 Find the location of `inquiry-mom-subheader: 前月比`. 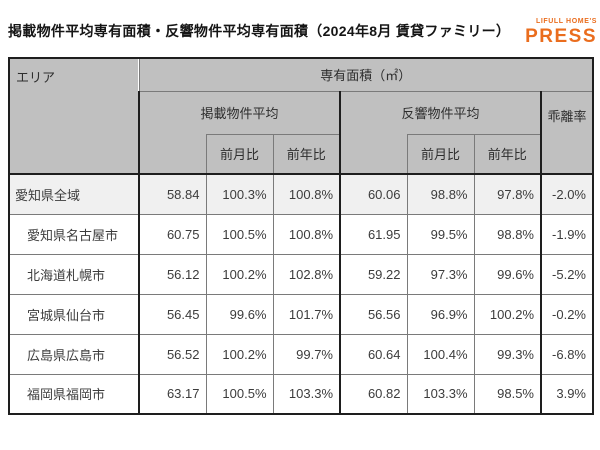

inquiry-mom-subheader: 前月比 is located at coordinates (440, 154).